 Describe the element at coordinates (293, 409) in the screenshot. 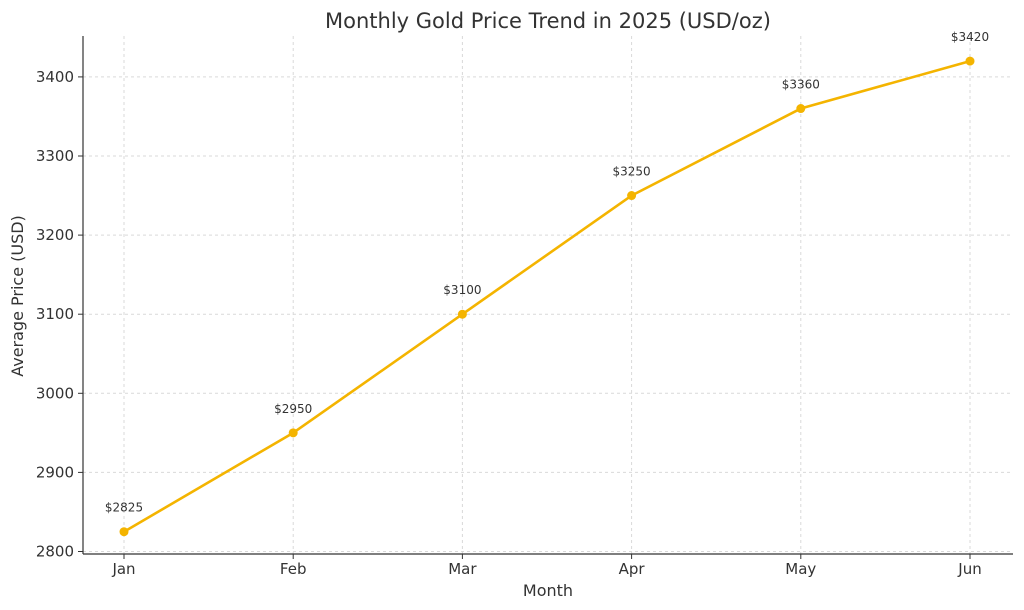

I see `data-label: $2950` at that location.